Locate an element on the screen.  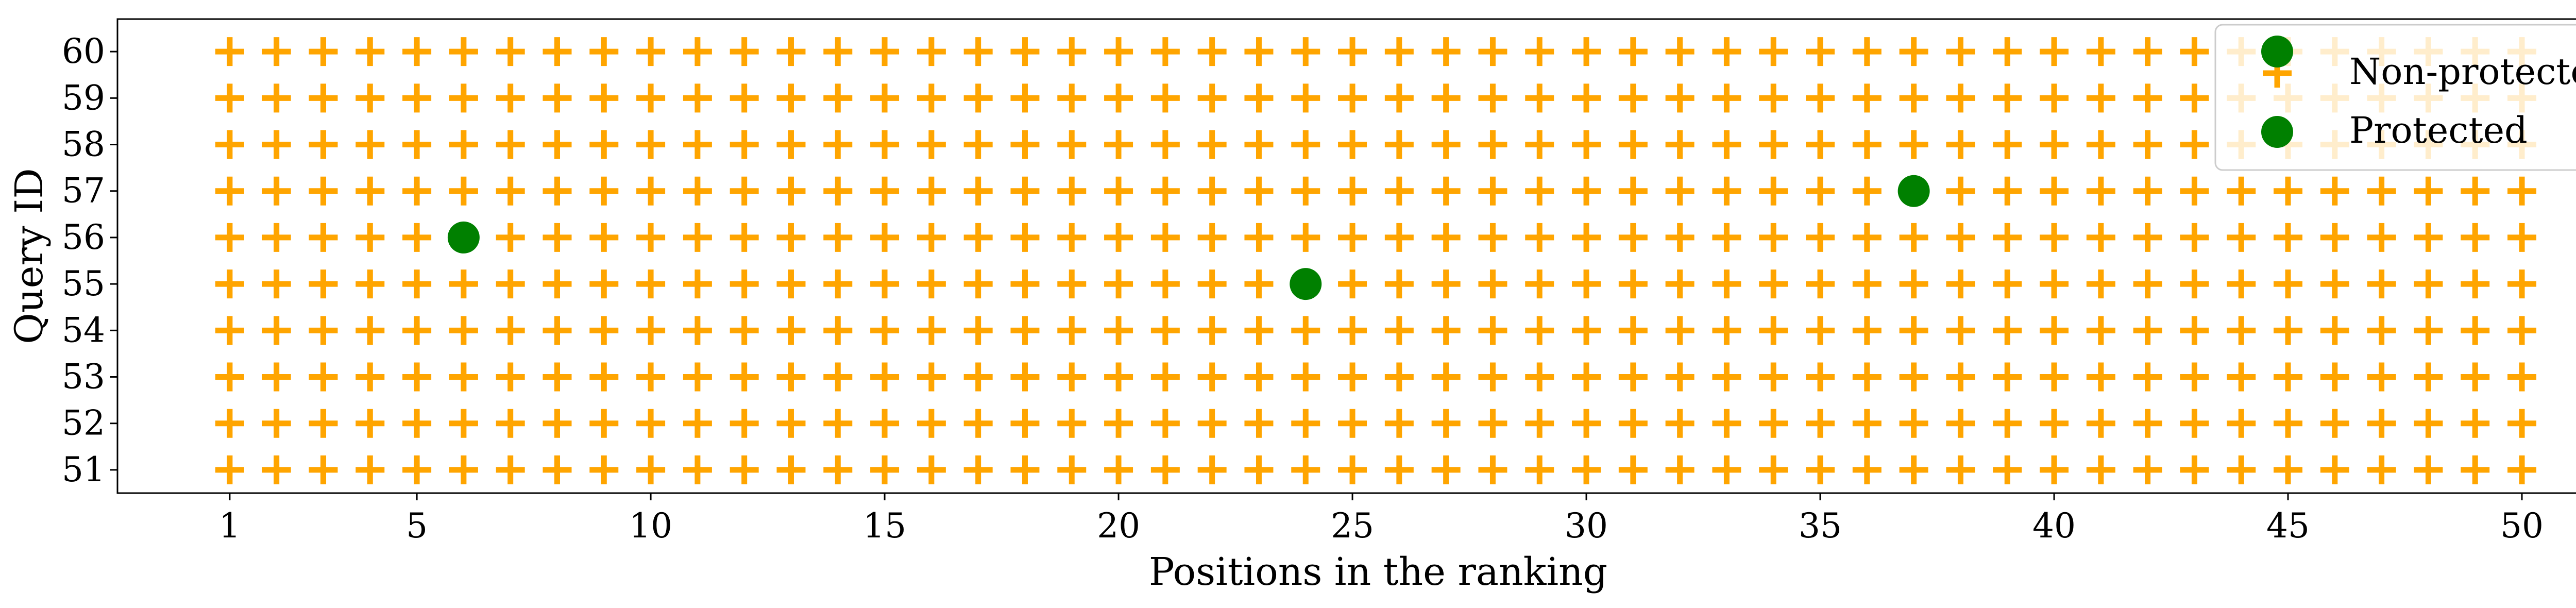
legend-marker-non-protected-overlap is located at coordinates (2277, 51).